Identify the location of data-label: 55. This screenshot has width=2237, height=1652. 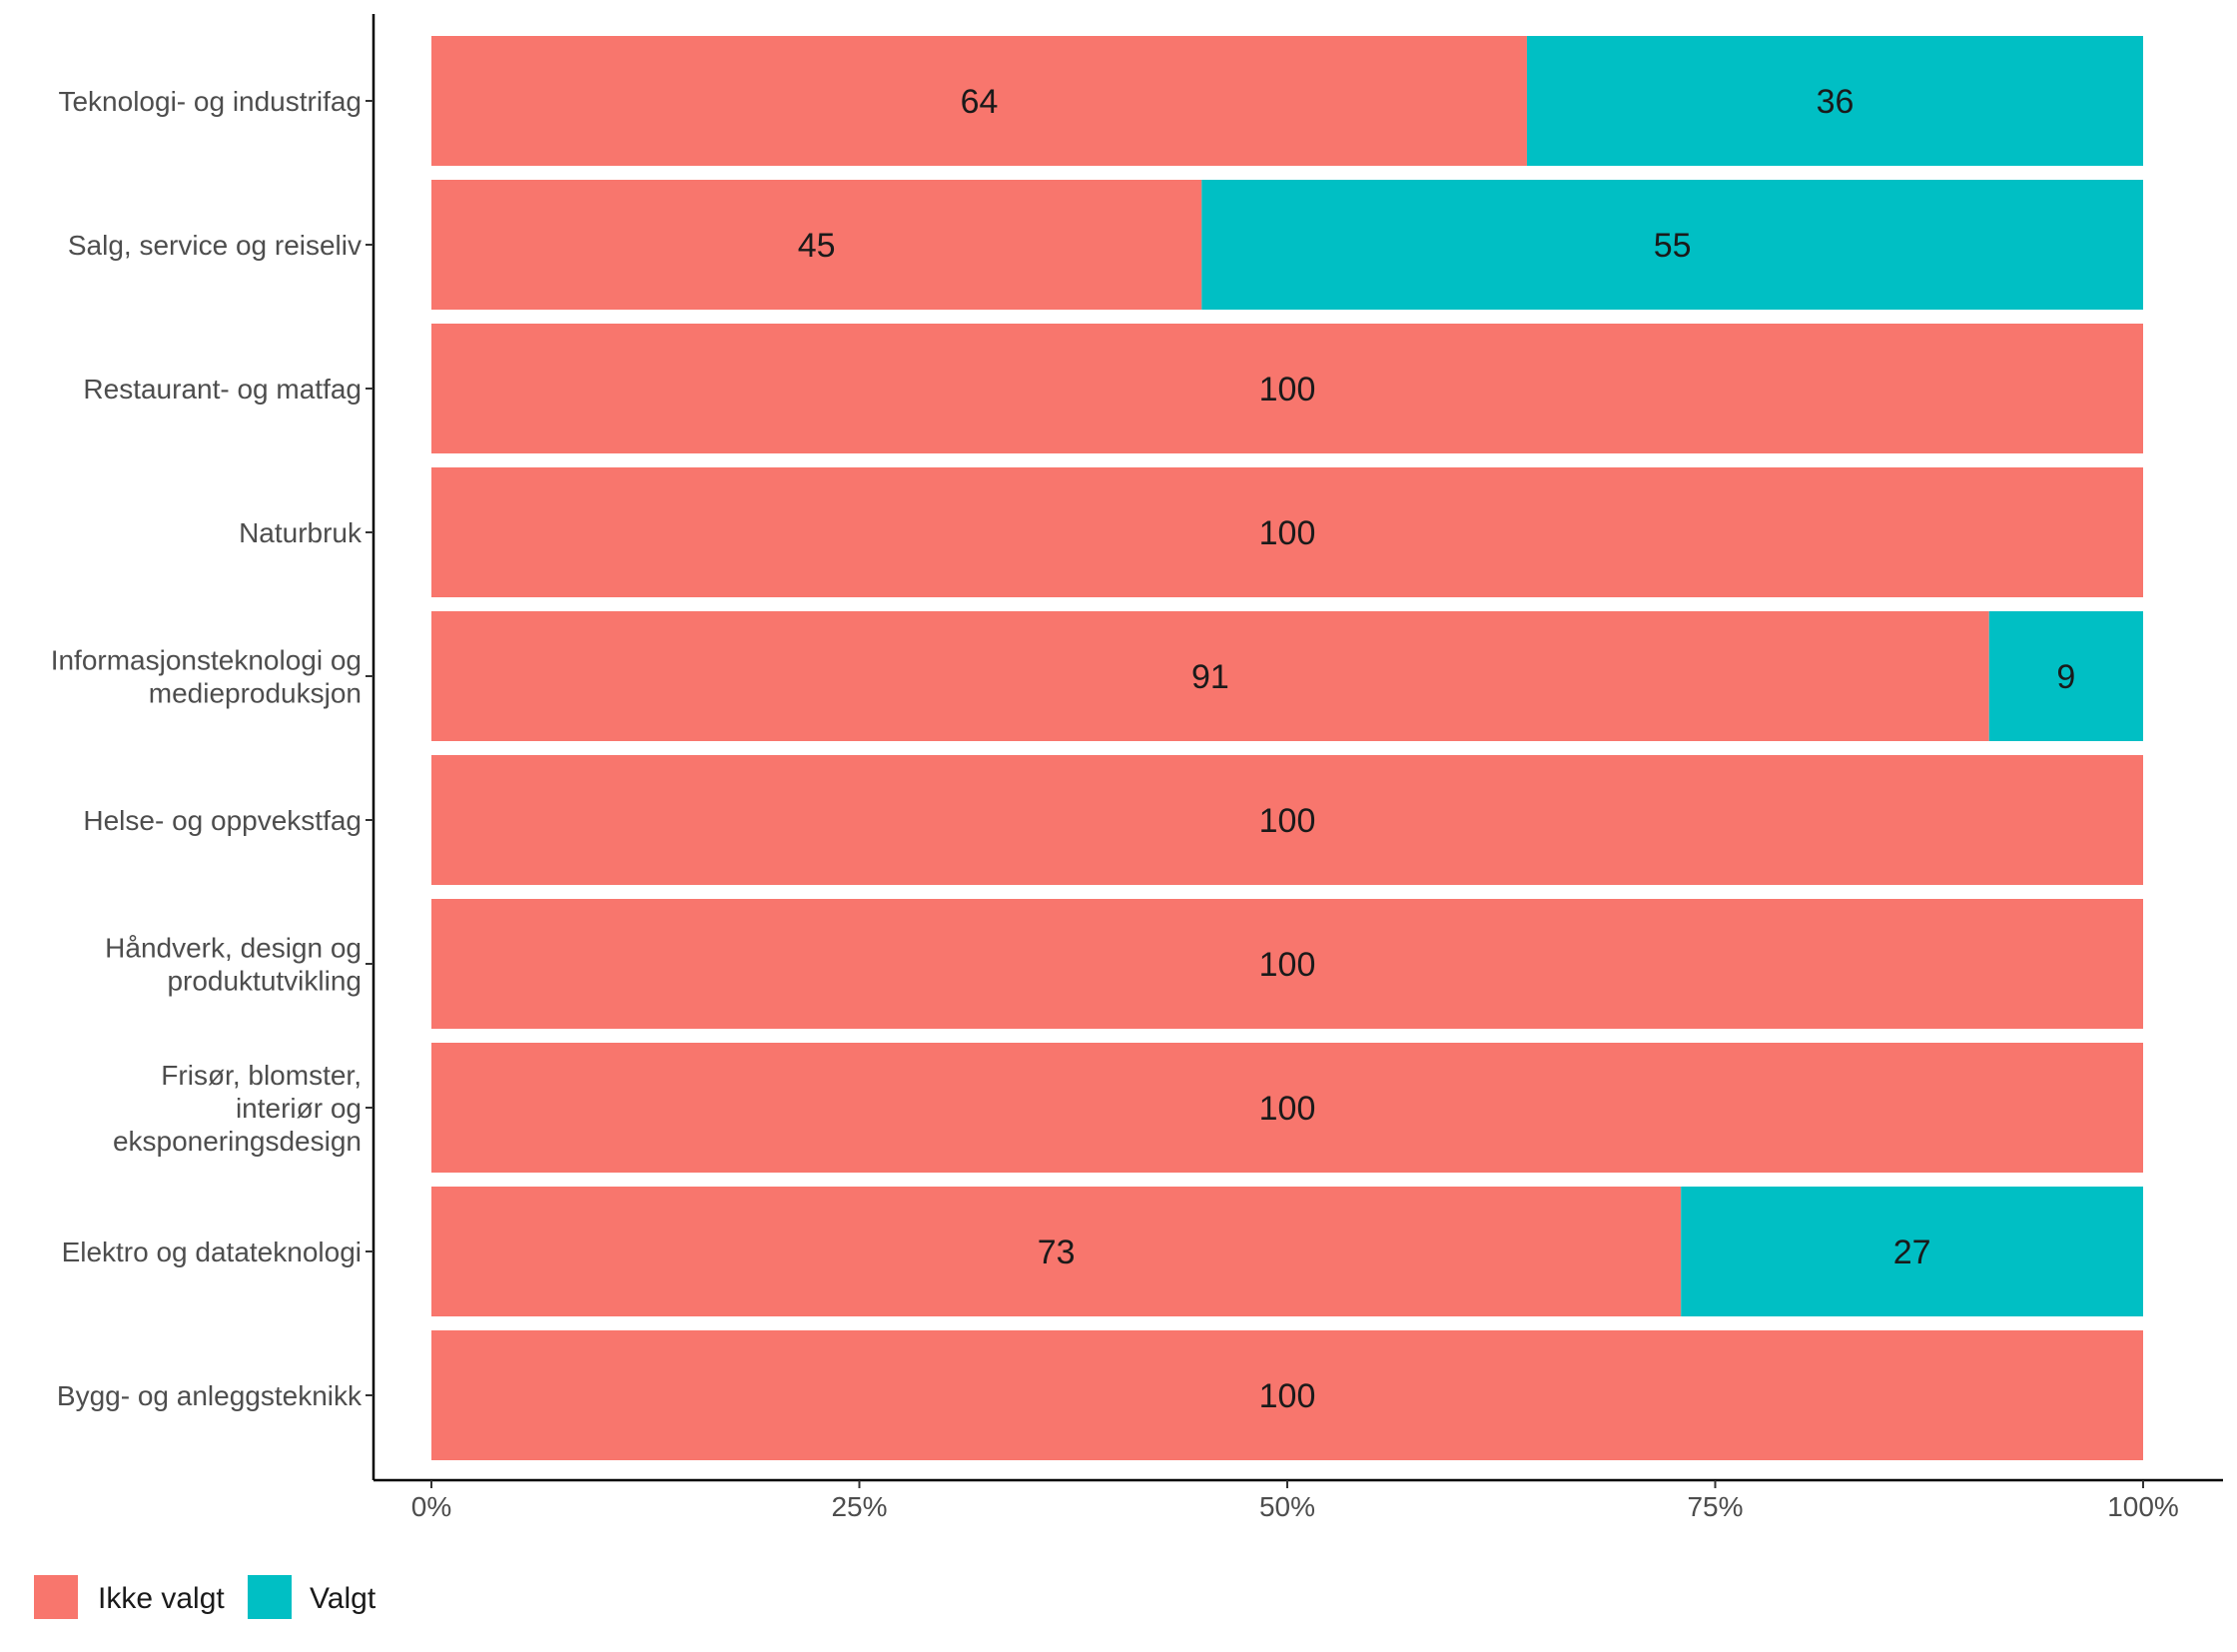
(1673, 246).